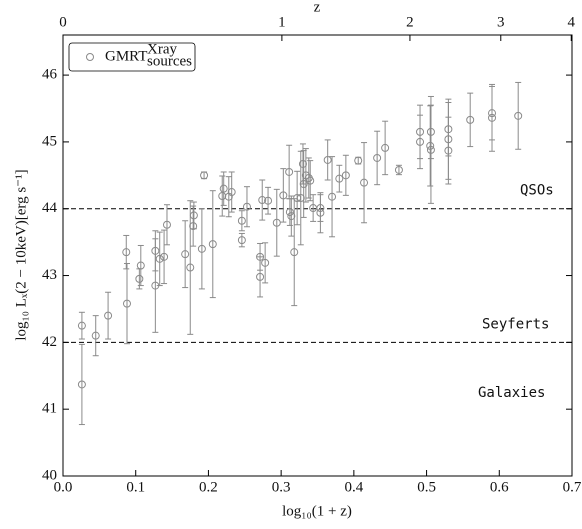 Image resolution: width=582 pixels, height=529 pixels. I want to click on x-tick-label: 0.5, so click(426, 487).